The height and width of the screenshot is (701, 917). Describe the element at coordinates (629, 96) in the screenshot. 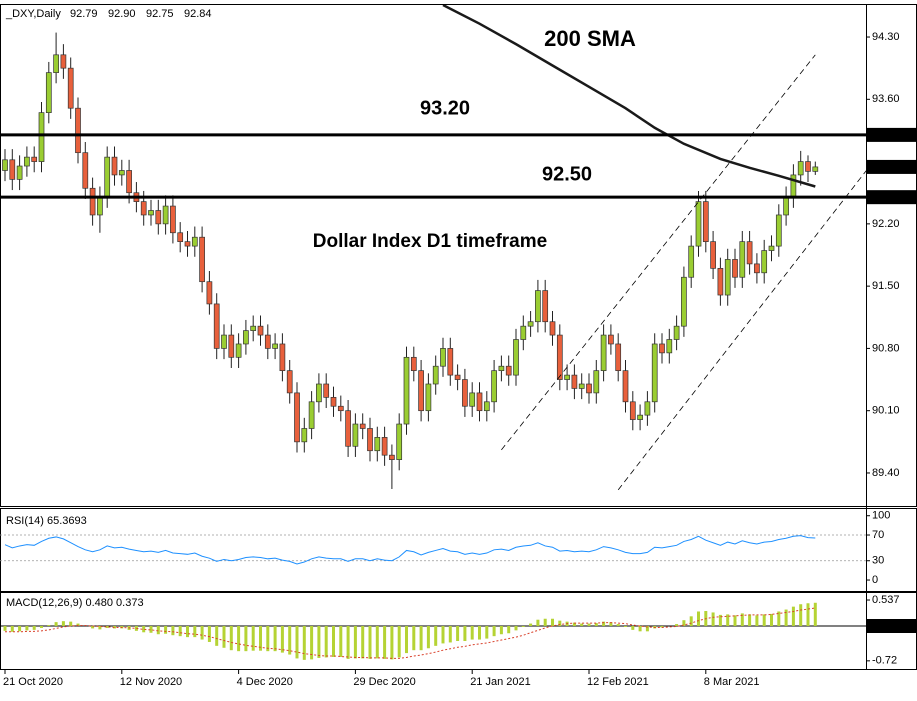

I see `sma-line` at that location.